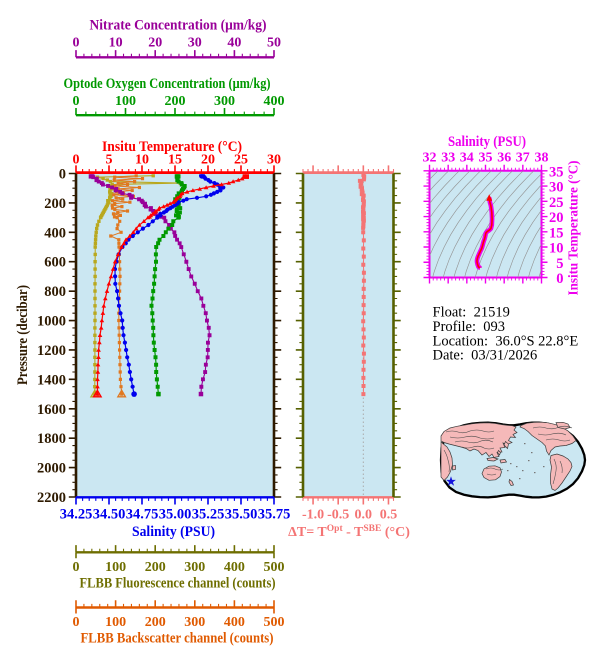  I want to click on svg-text: 32, so click(430, 158).